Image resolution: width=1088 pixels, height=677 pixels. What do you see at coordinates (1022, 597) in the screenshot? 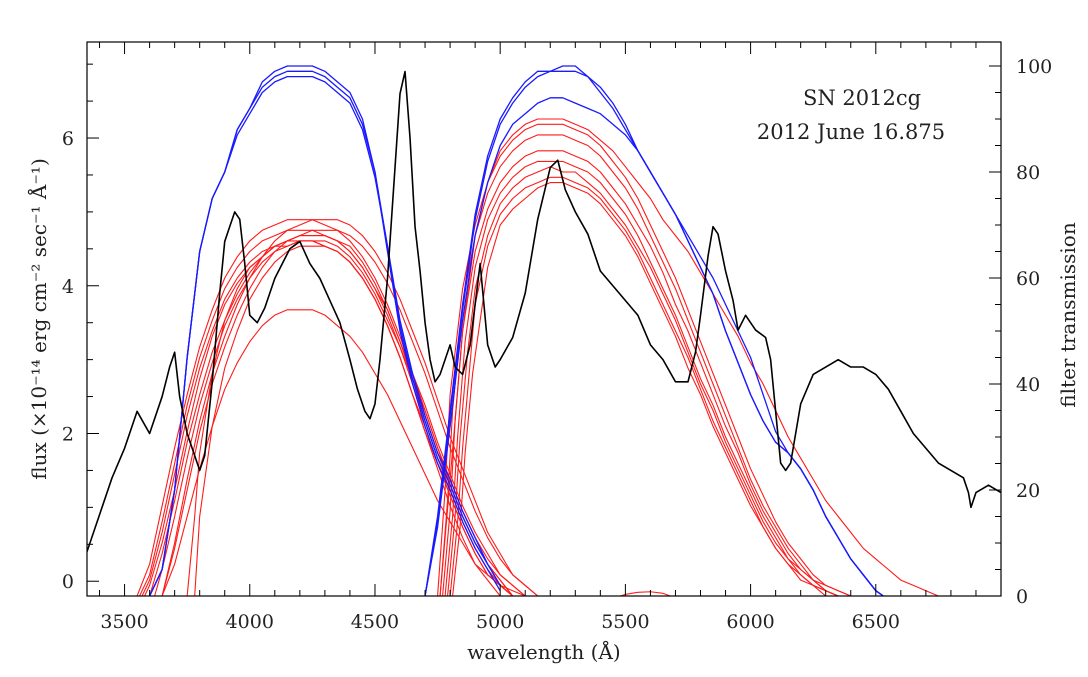
I see `y-right-tick-label: 0` at bounding box center [1022, 597].